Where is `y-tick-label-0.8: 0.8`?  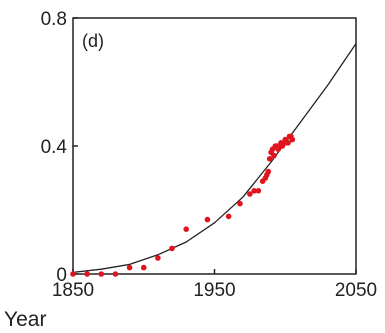 y-tick-label-0.8: 0.8 is located at coordinates (54, 19).